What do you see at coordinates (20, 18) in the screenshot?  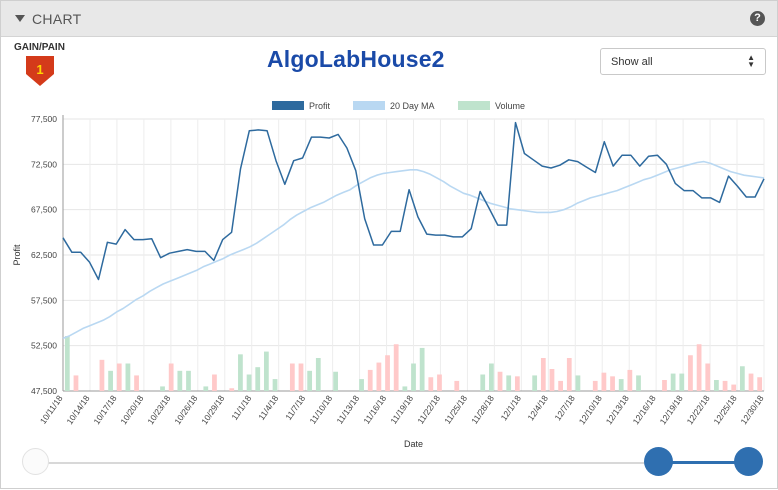 I see `collapse-caret-icon` at bounding box center [20, 18].